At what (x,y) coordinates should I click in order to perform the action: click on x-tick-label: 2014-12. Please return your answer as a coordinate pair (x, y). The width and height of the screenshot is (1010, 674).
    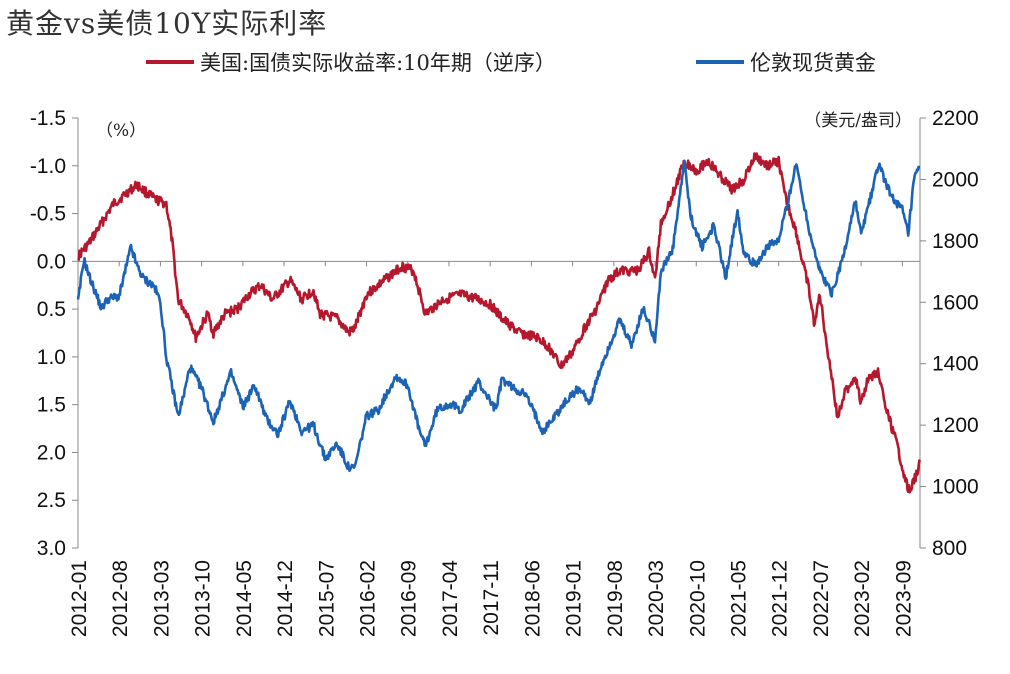
    Looking at the image, I should click on (285, 598).